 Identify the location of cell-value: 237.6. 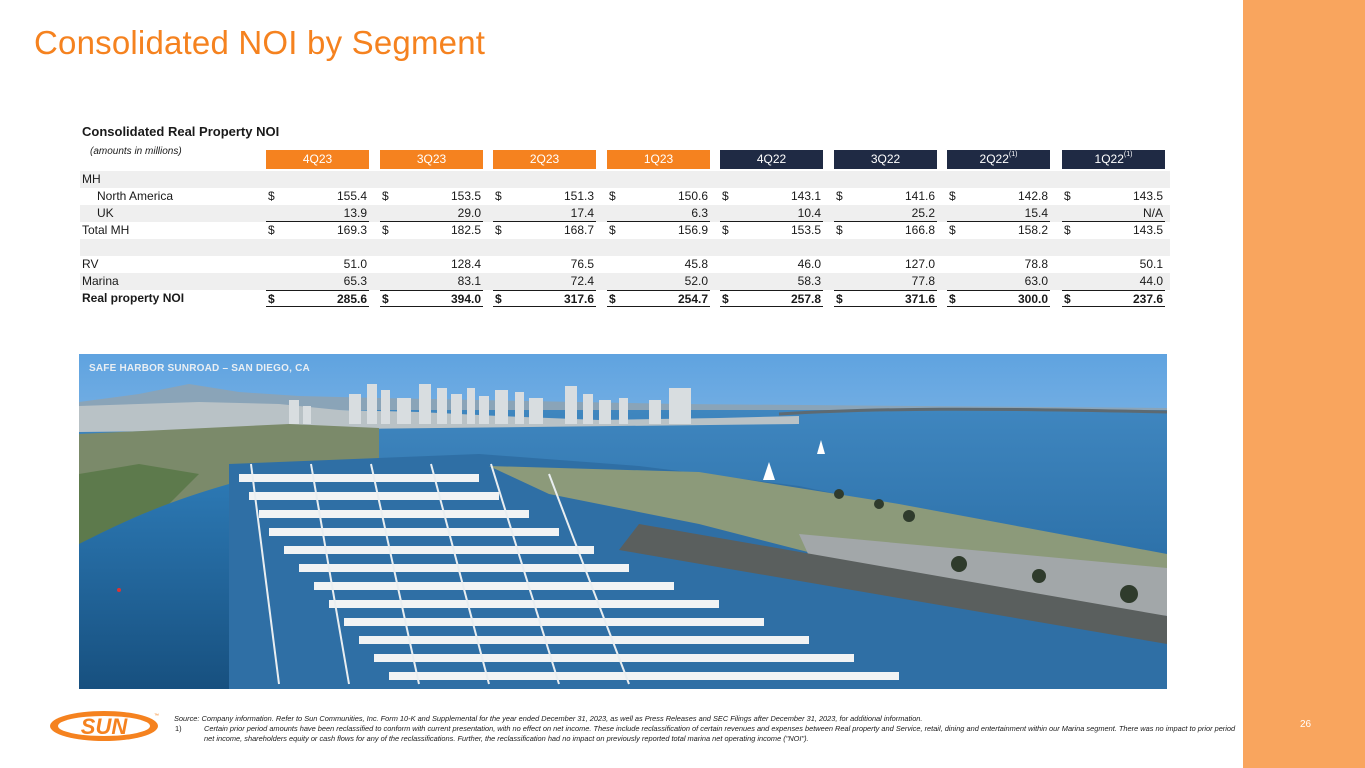
(1147, 299).